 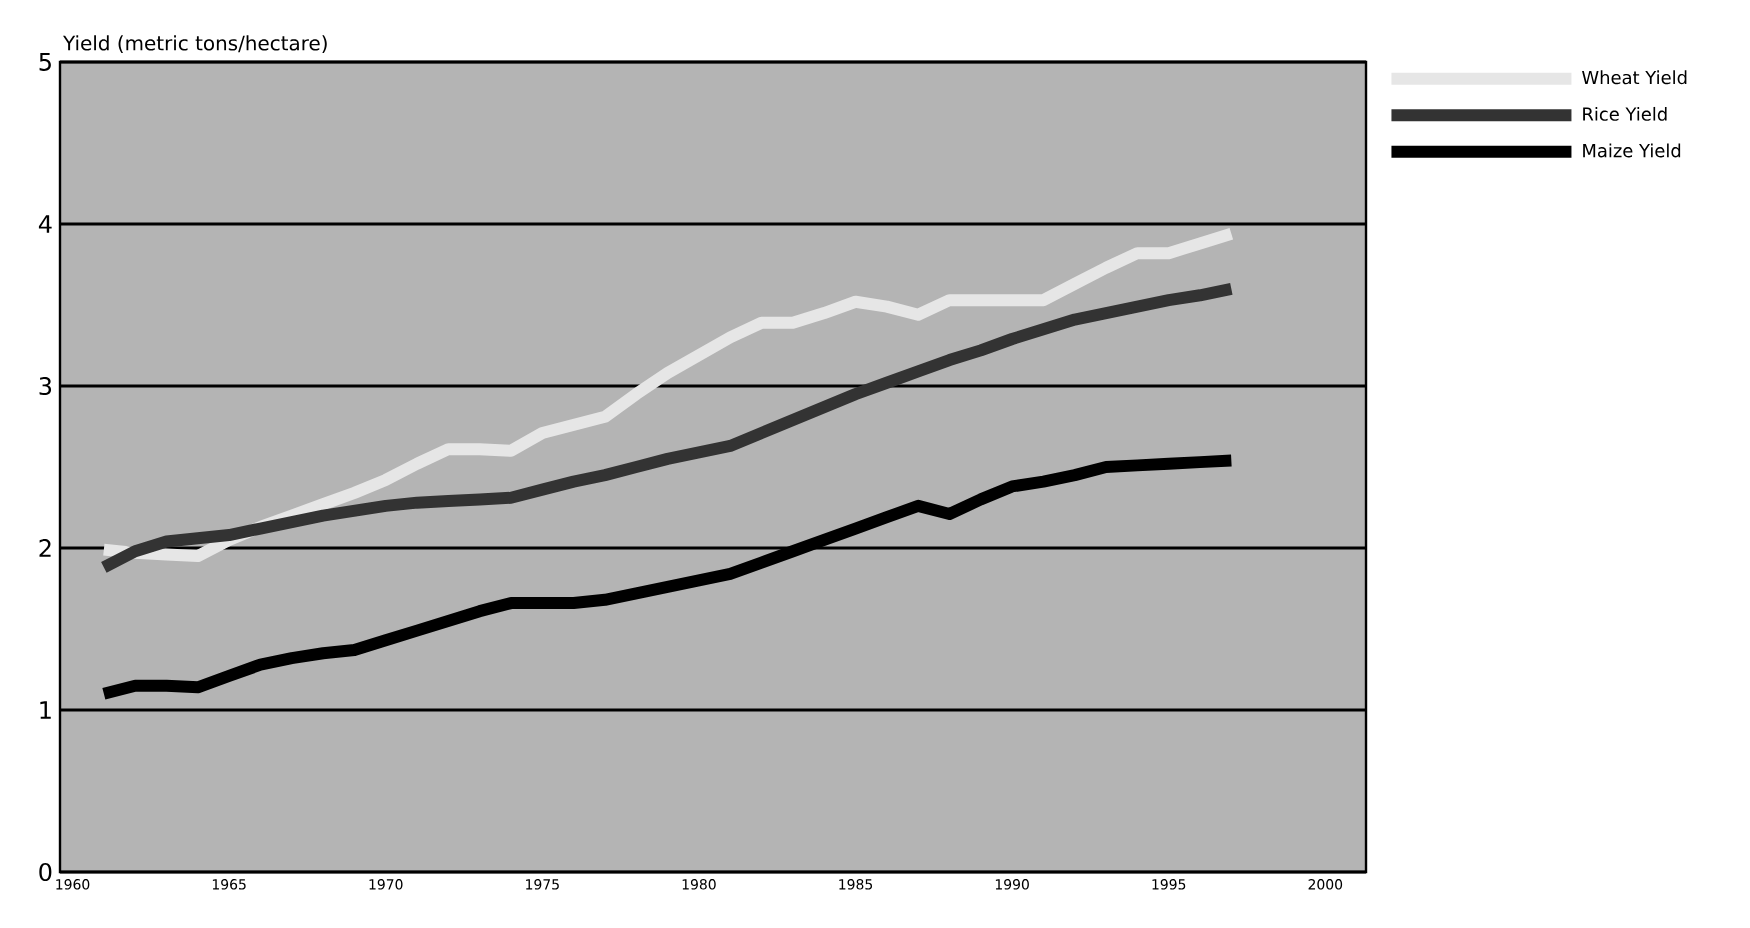 What do you see at coordinates (45, 224) in the screenshot?
I see `y-tick-label: 4` at bounding box center [45, 224].